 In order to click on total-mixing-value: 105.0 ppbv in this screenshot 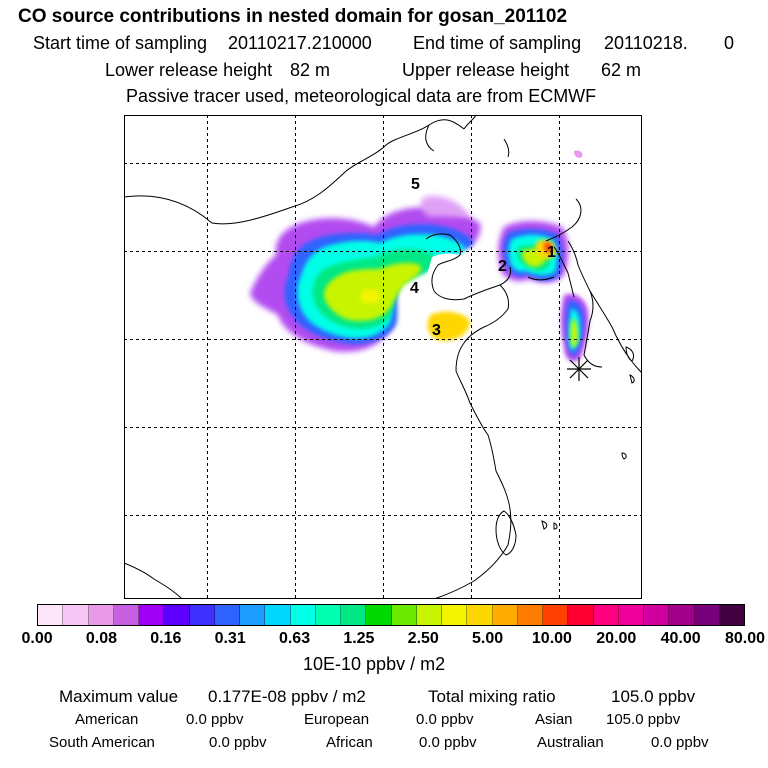, I will do `click(653, 696)`.